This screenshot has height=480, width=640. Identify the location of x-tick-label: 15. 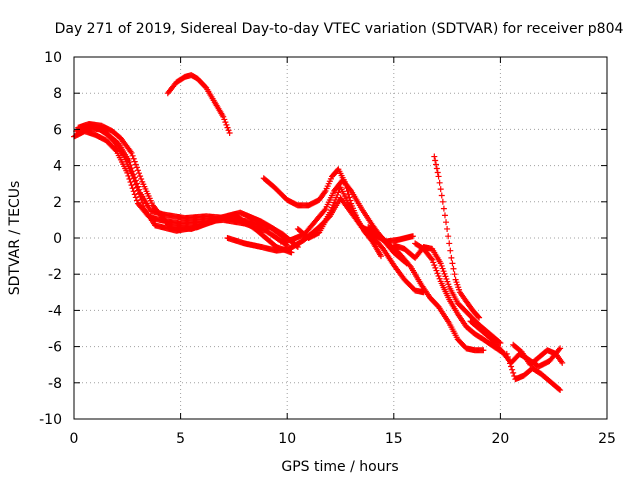
(394, 439).